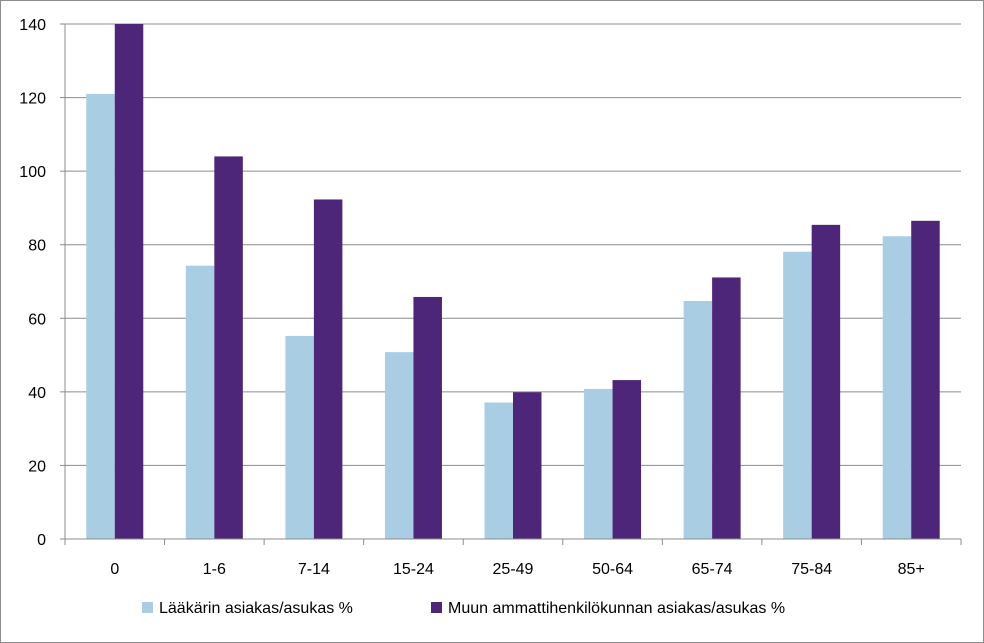  I want to click on y-tick-label: 80, so click(37, 246).